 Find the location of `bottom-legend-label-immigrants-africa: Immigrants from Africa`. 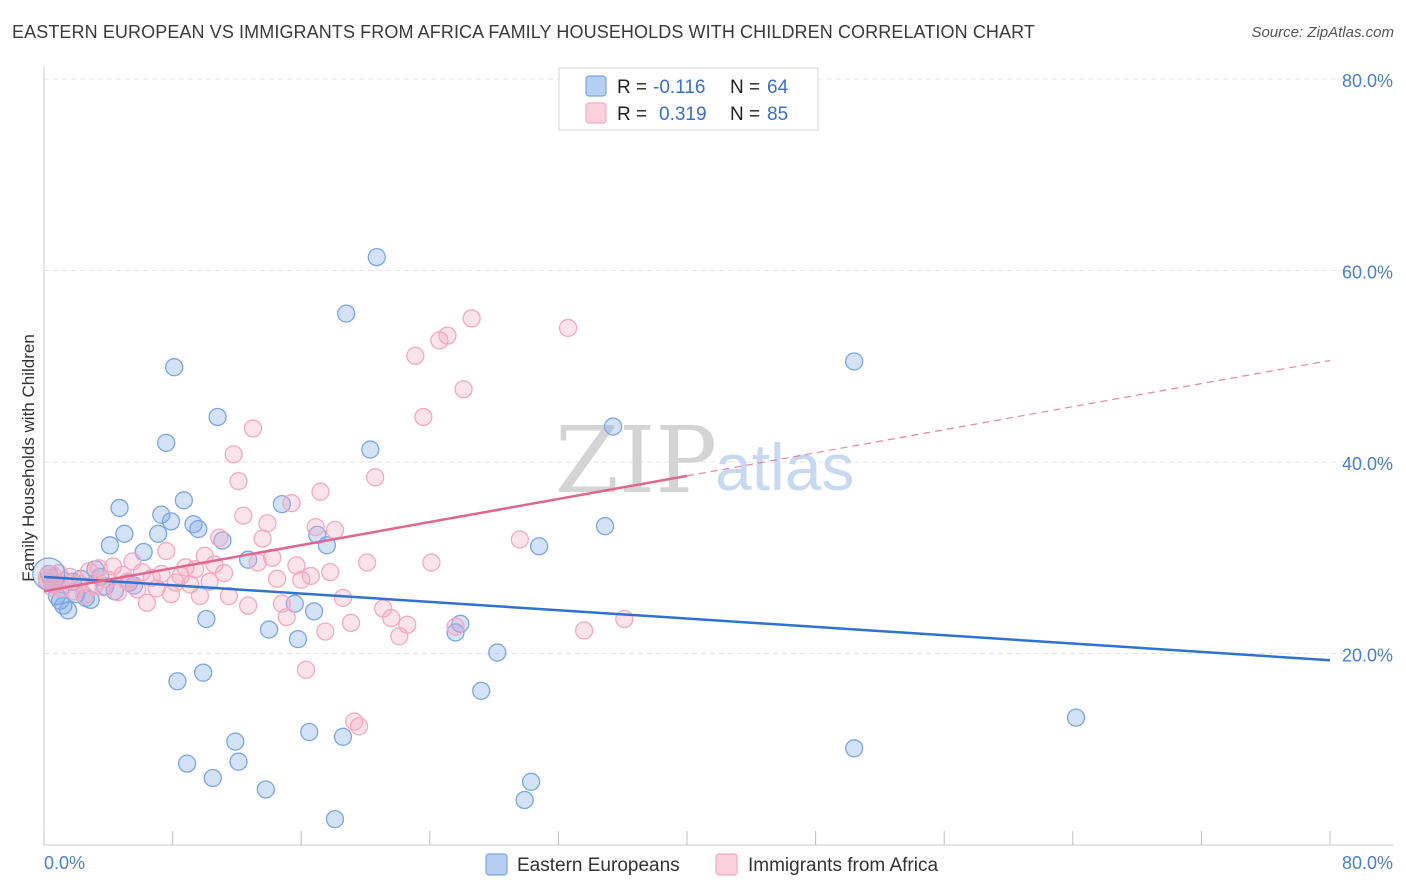

bottom-legend-label-immigrants-africa: Immigrants from Africa is located at coordinates (843, 865).